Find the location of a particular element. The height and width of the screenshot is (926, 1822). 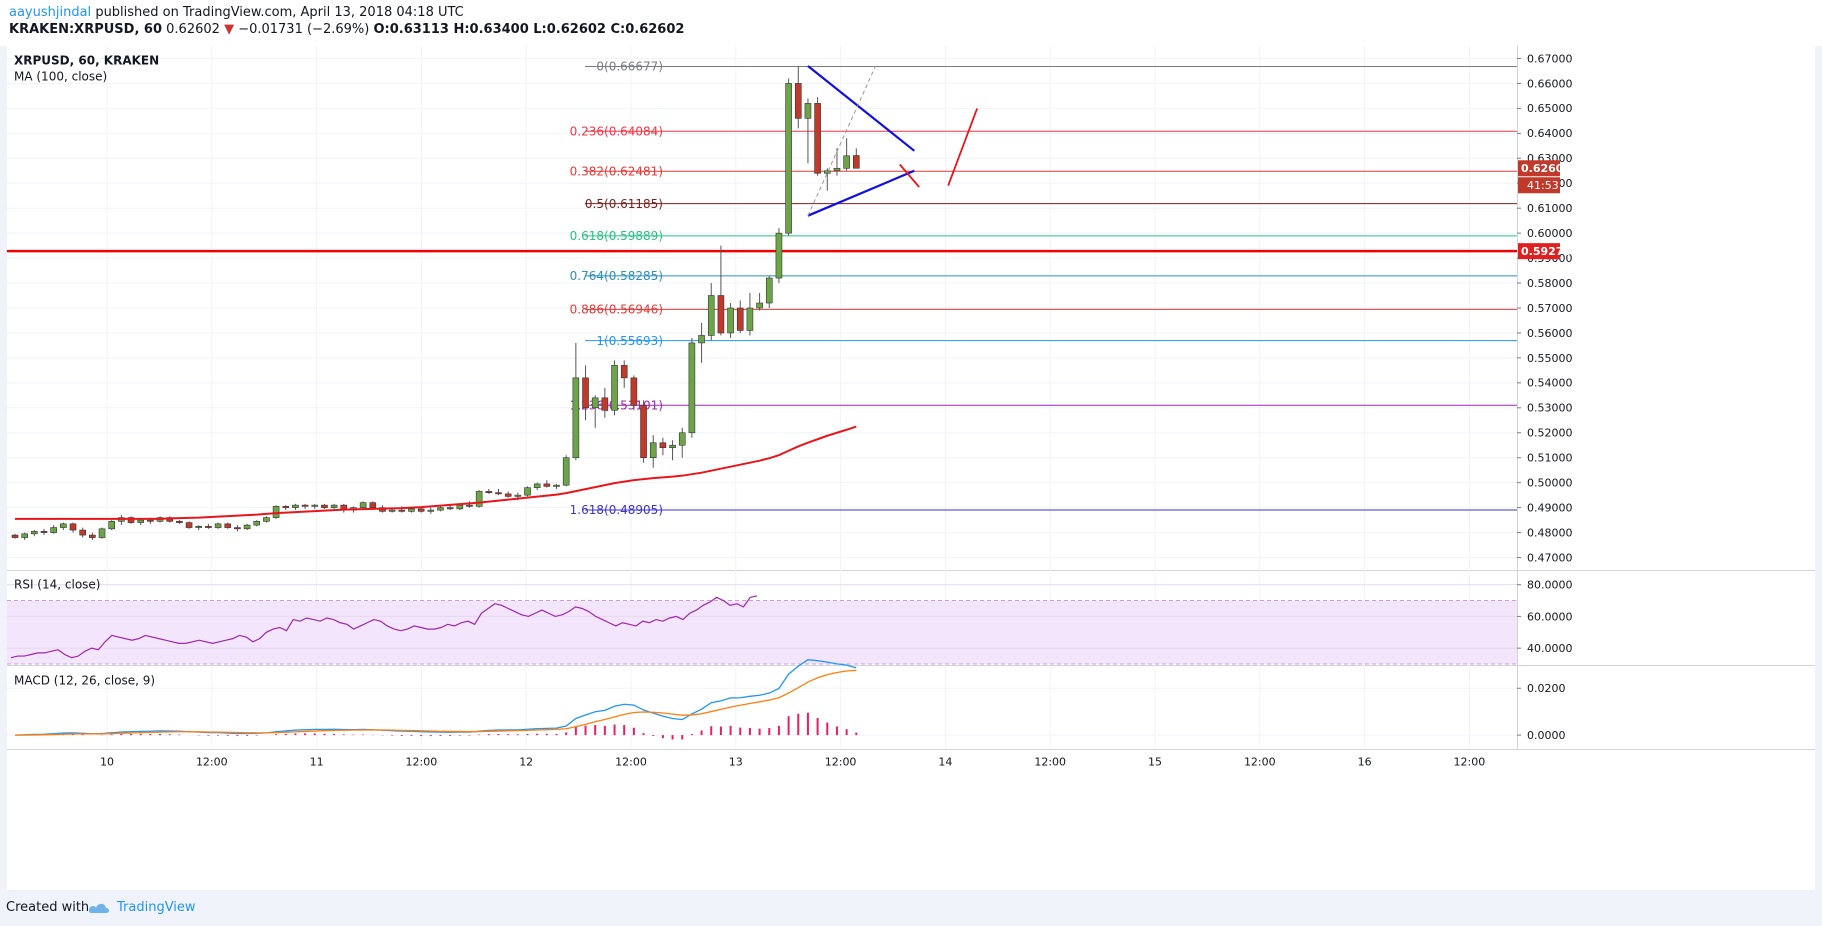

price-tick-label: 0.57000 is located at coordinates (1550, 308).